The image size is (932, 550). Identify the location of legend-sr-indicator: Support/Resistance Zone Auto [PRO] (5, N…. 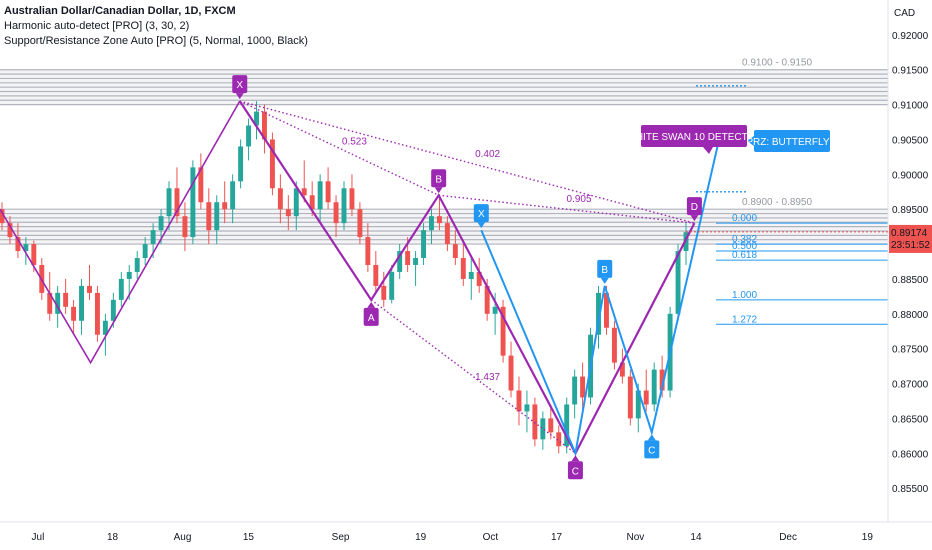
(156, 41).